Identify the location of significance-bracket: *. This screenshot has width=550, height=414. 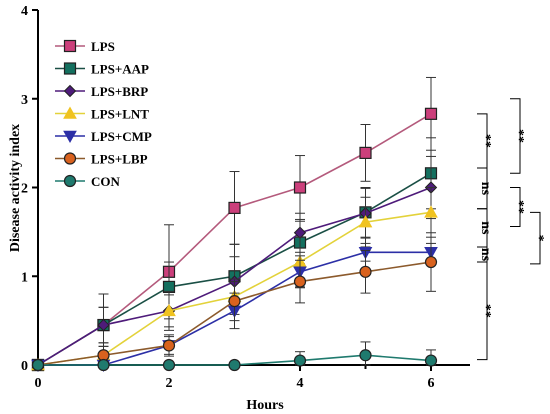
(538, 238).